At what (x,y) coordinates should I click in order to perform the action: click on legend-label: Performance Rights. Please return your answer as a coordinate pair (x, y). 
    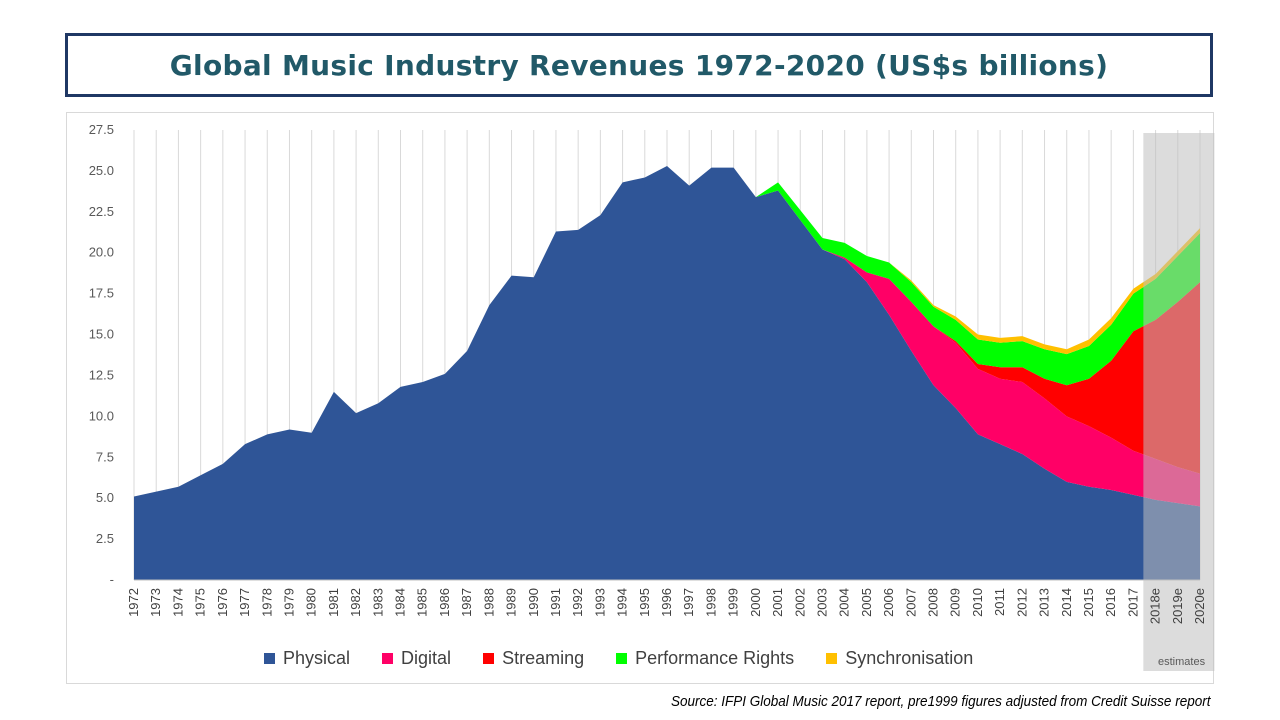
    Looking at the image, I should click on (715, 658).